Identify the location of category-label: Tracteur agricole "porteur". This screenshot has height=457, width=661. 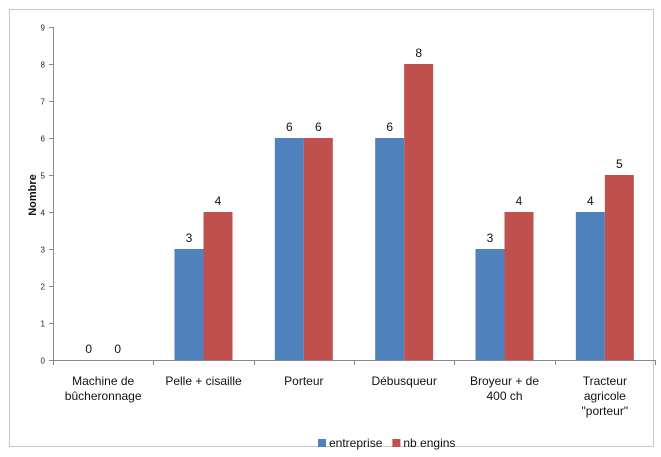
(605, 396).